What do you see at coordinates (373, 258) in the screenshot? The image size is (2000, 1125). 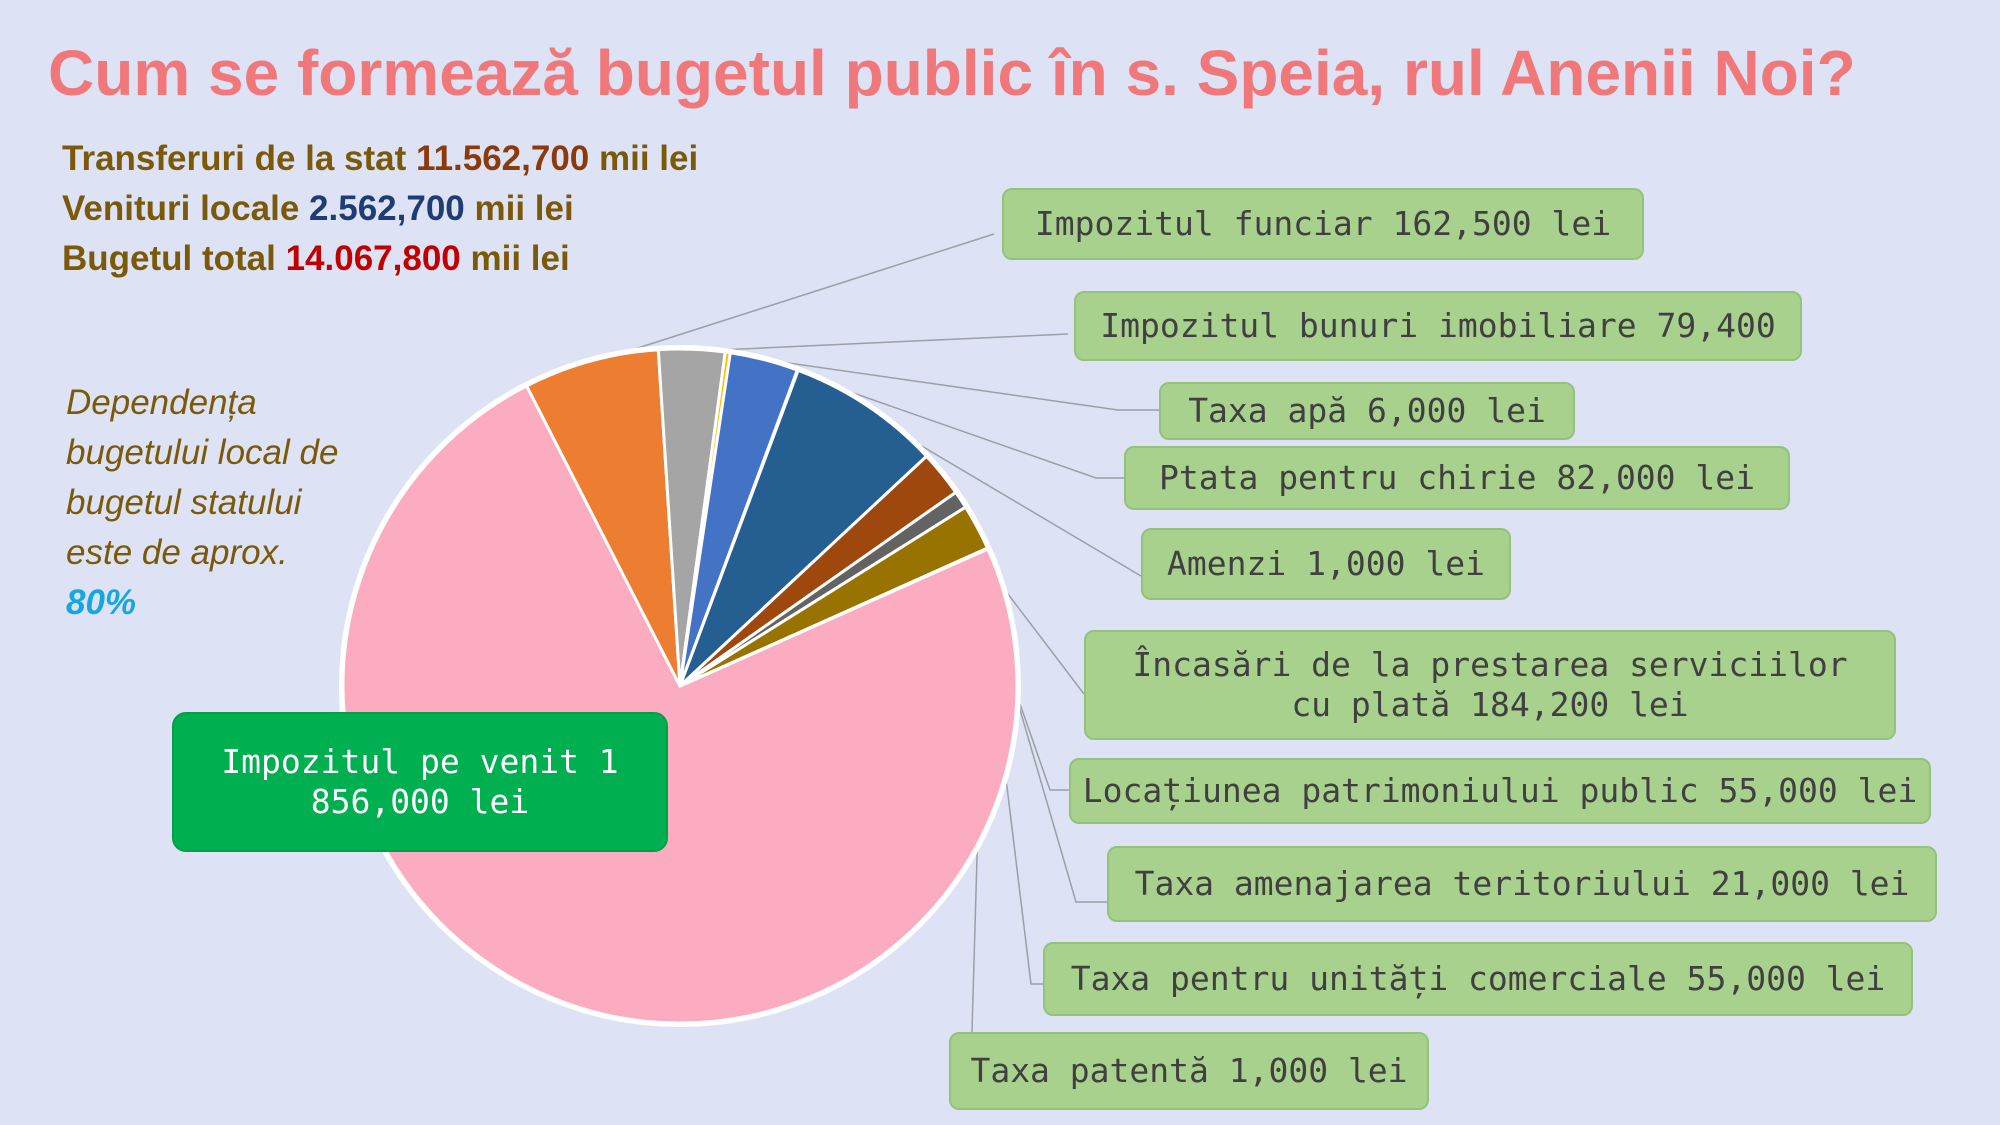 I see `total-value: 14.067,800` at bounding box center [373, 258].